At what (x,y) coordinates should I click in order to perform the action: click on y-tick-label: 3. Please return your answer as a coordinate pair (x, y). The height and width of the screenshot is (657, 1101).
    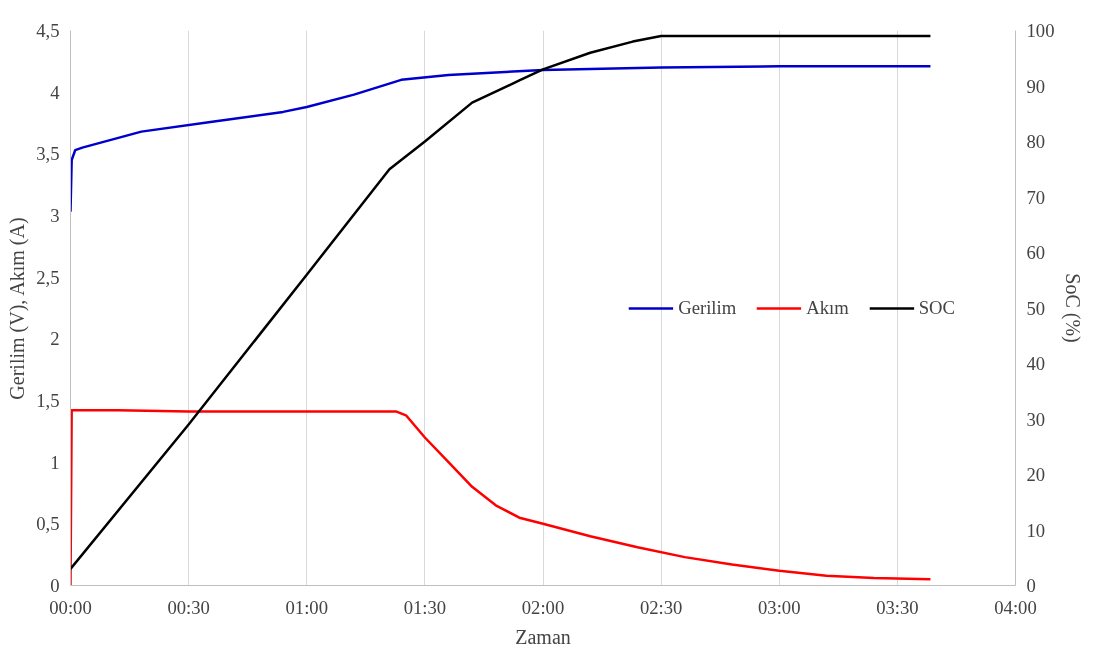
    Looking at the image, I should click on (55, 215).